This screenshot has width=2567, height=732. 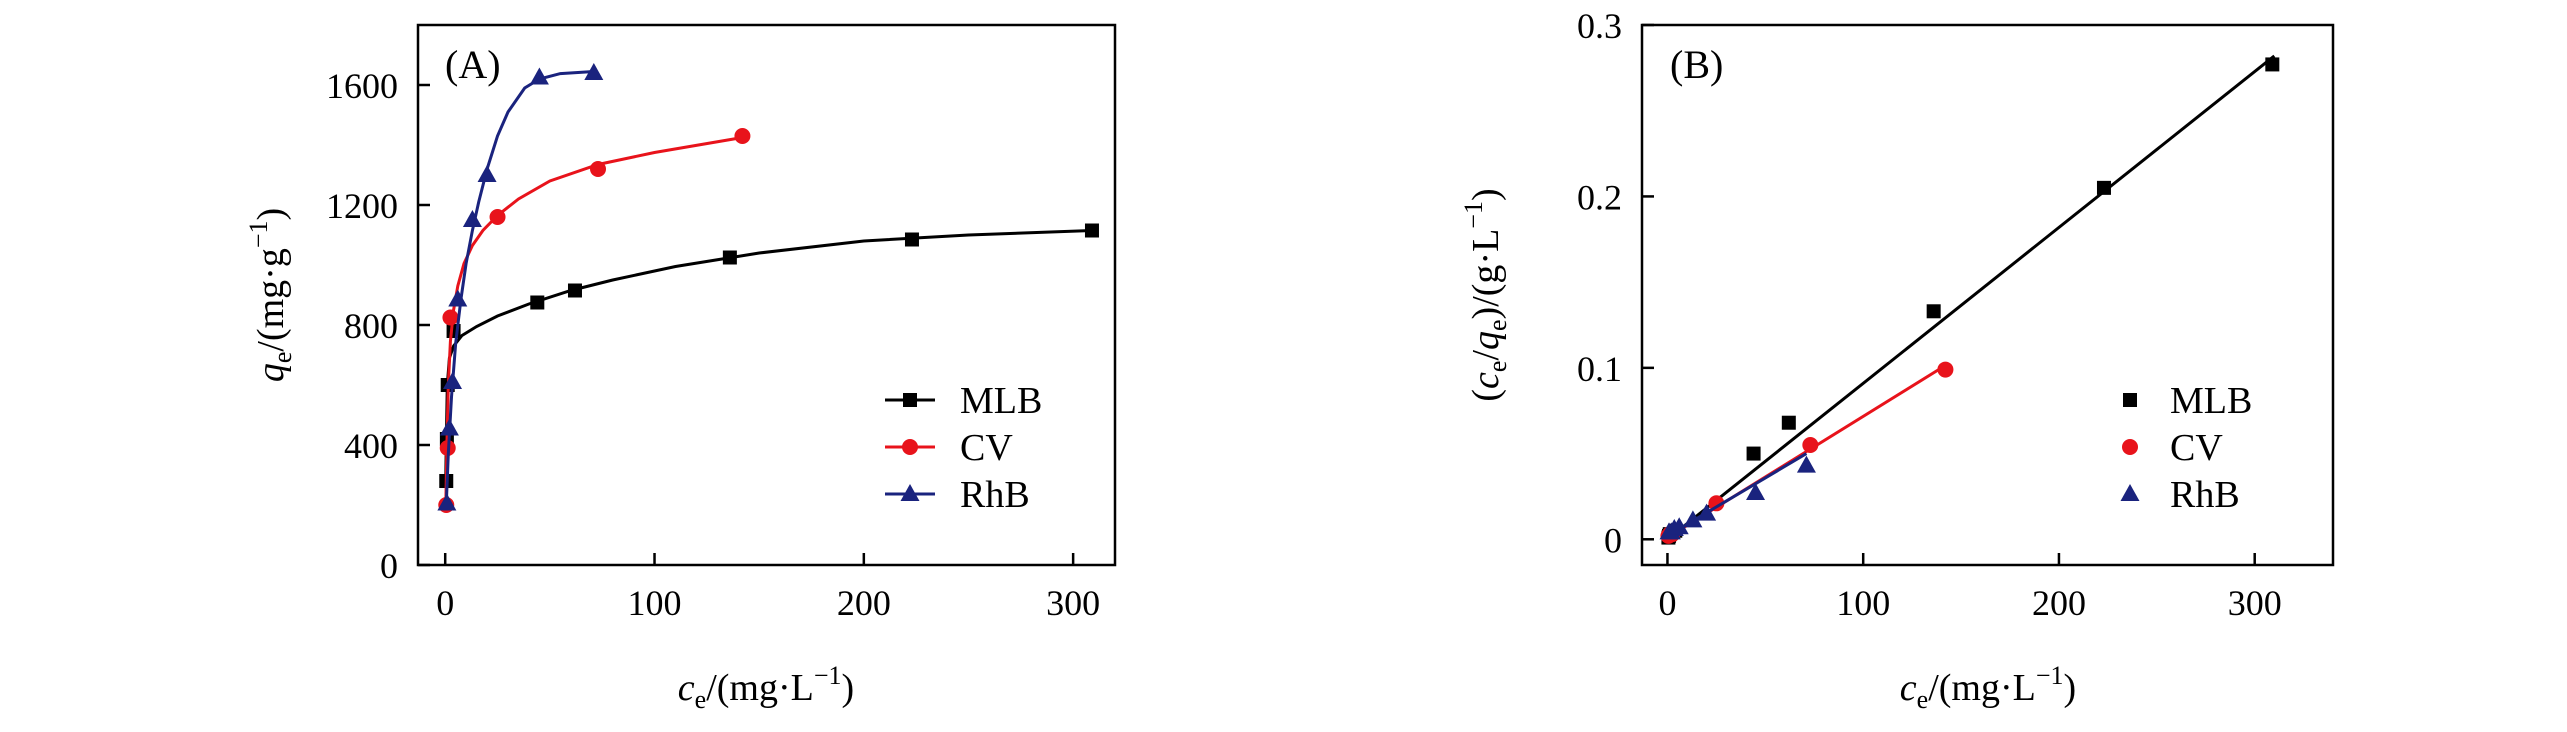 I want to click on y-axis-open: (, so click(x=1486, y=395).